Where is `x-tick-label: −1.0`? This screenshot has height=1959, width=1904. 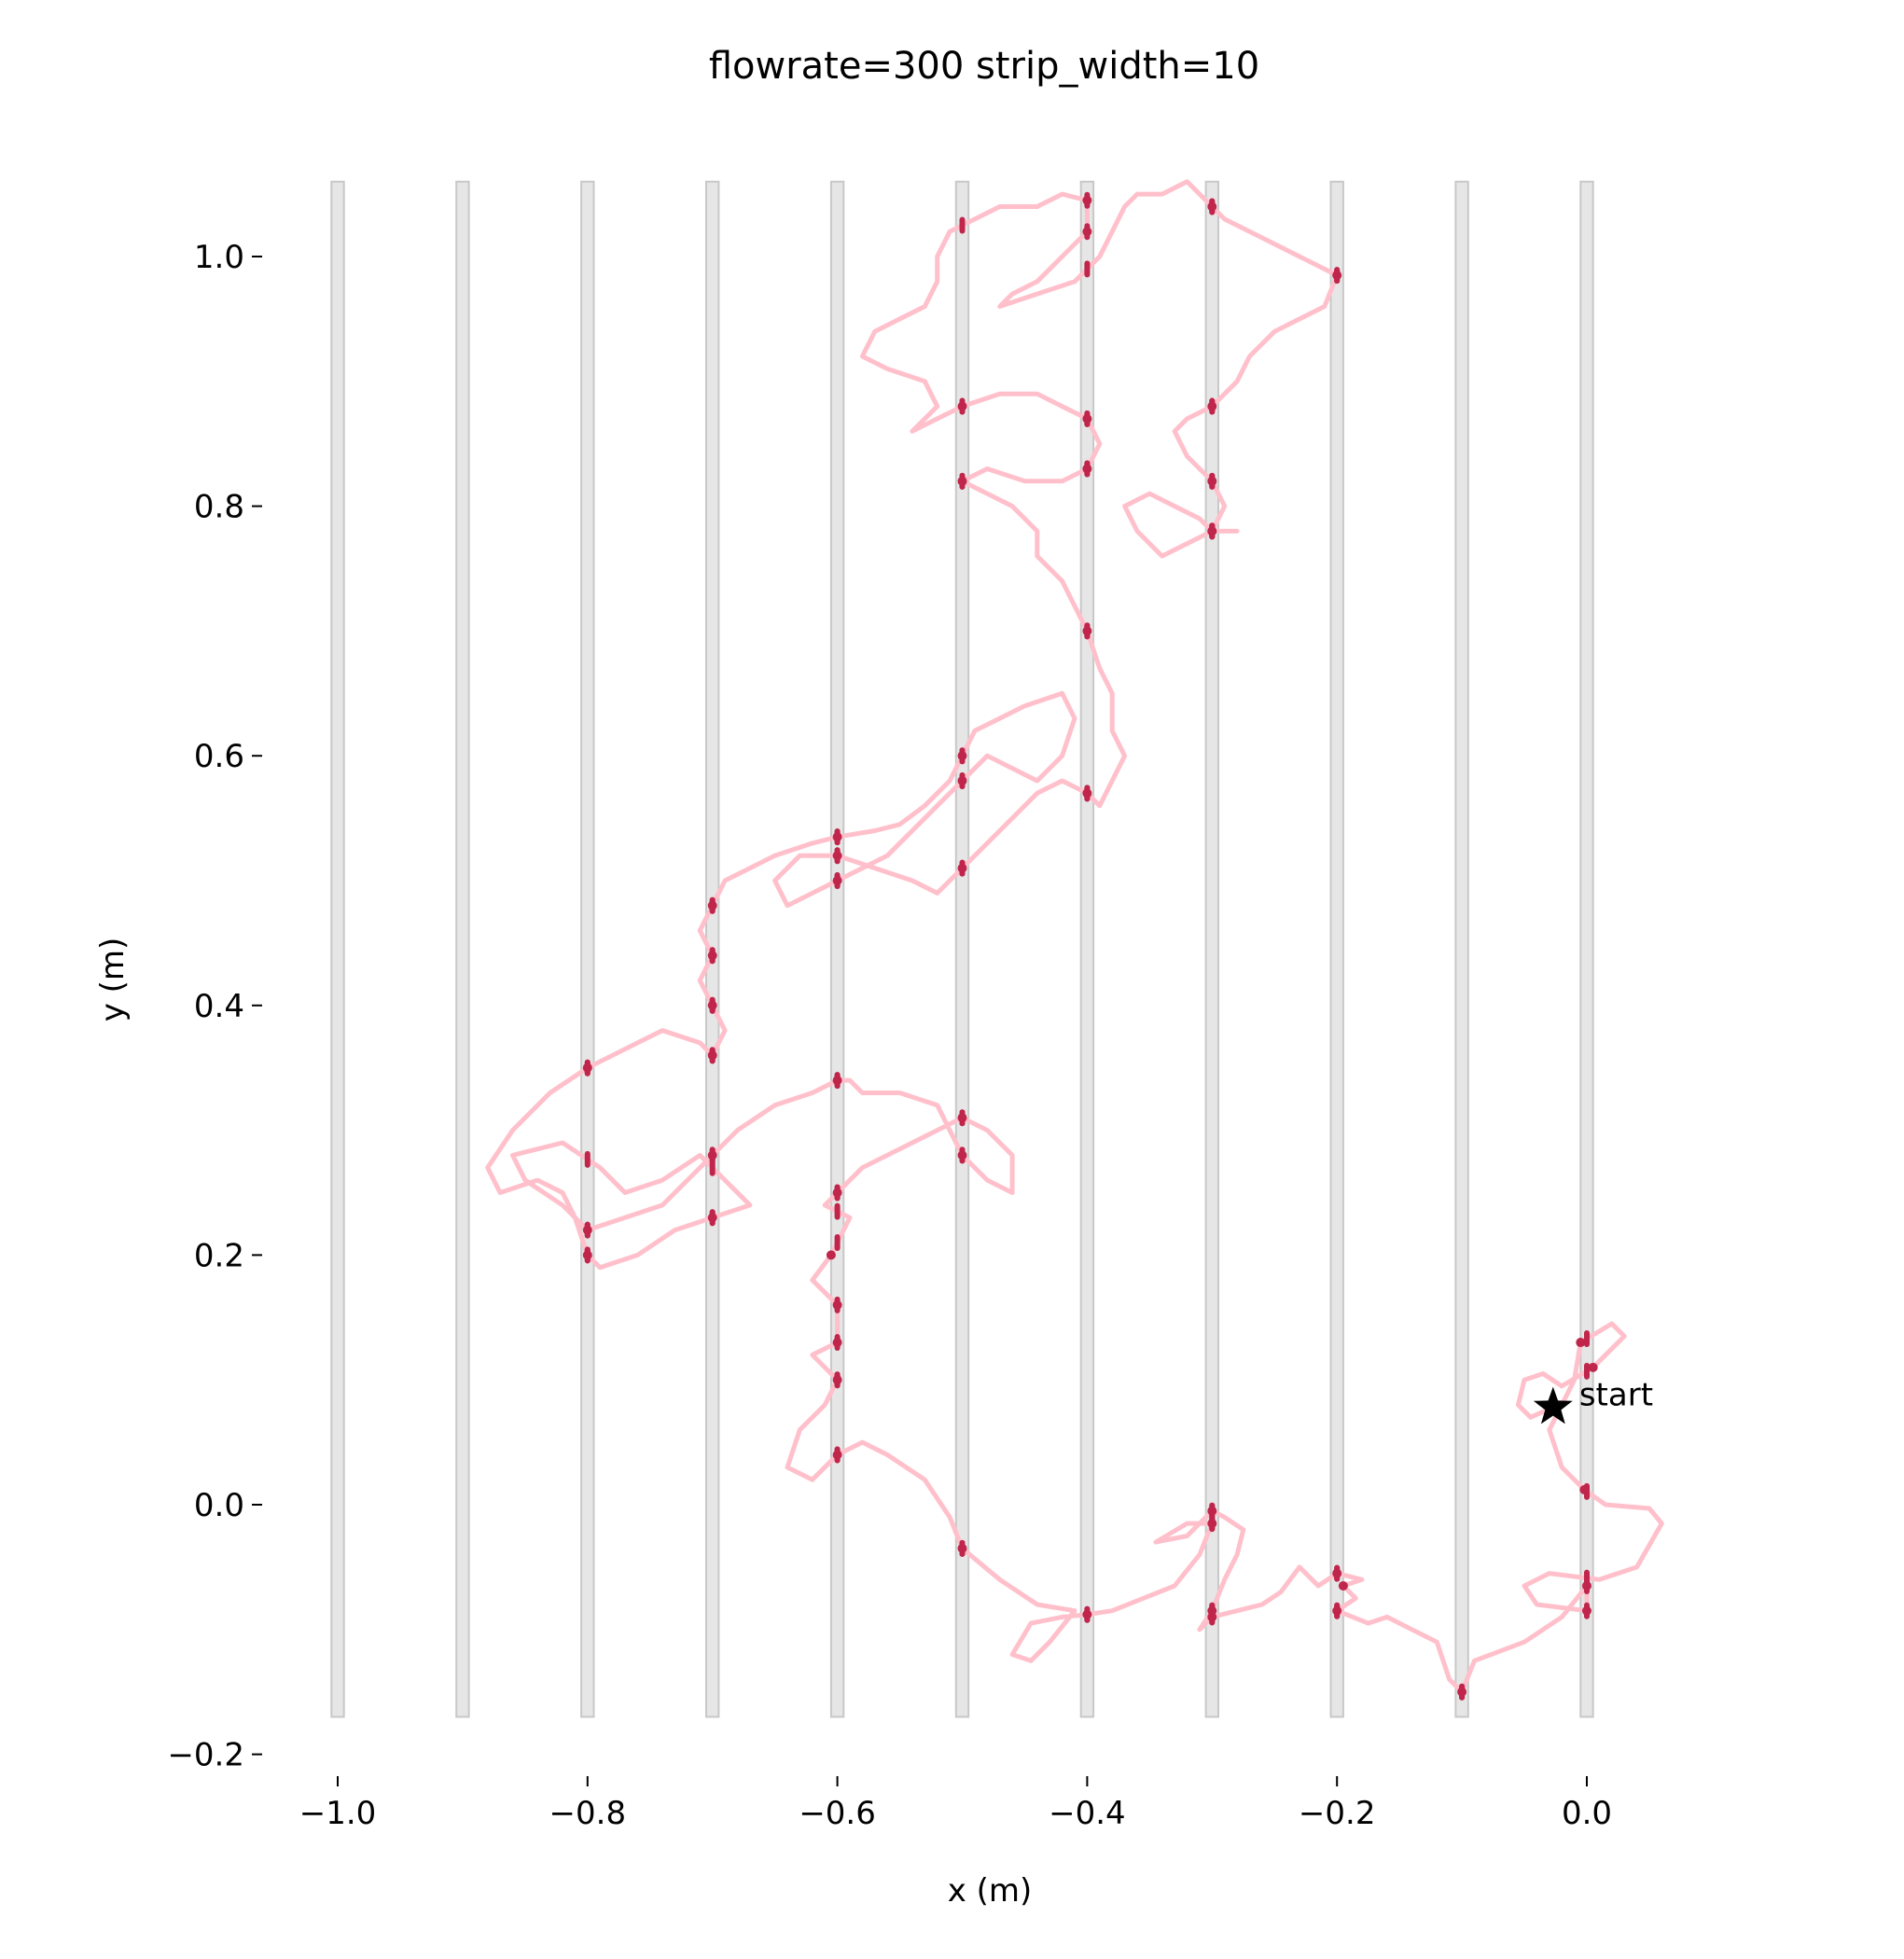
x-tick-label: −1.0 is located at coordinates (338, 1813).